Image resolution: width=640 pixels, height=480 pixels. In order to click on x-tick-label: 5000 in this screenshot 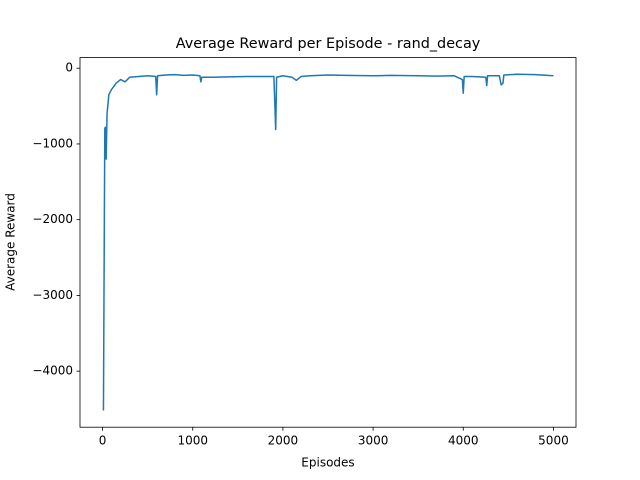, I will do `click(553, 441)`.